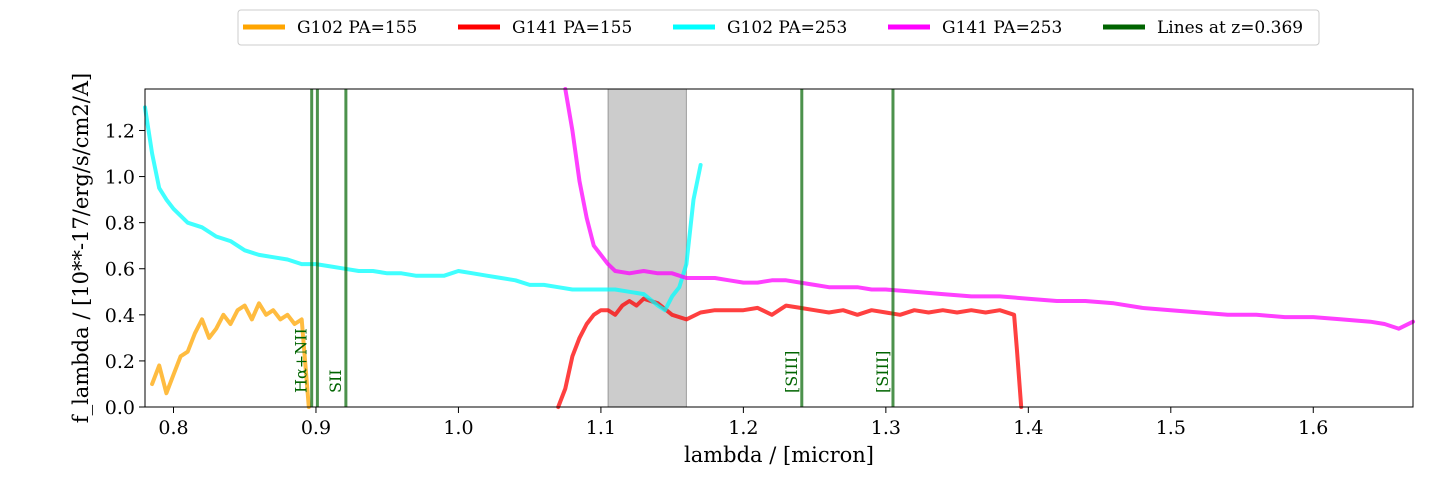 The height and width of the screenshot is (480, 1442). I want to click on y-tick-label: 1.0, so click(120, 178).